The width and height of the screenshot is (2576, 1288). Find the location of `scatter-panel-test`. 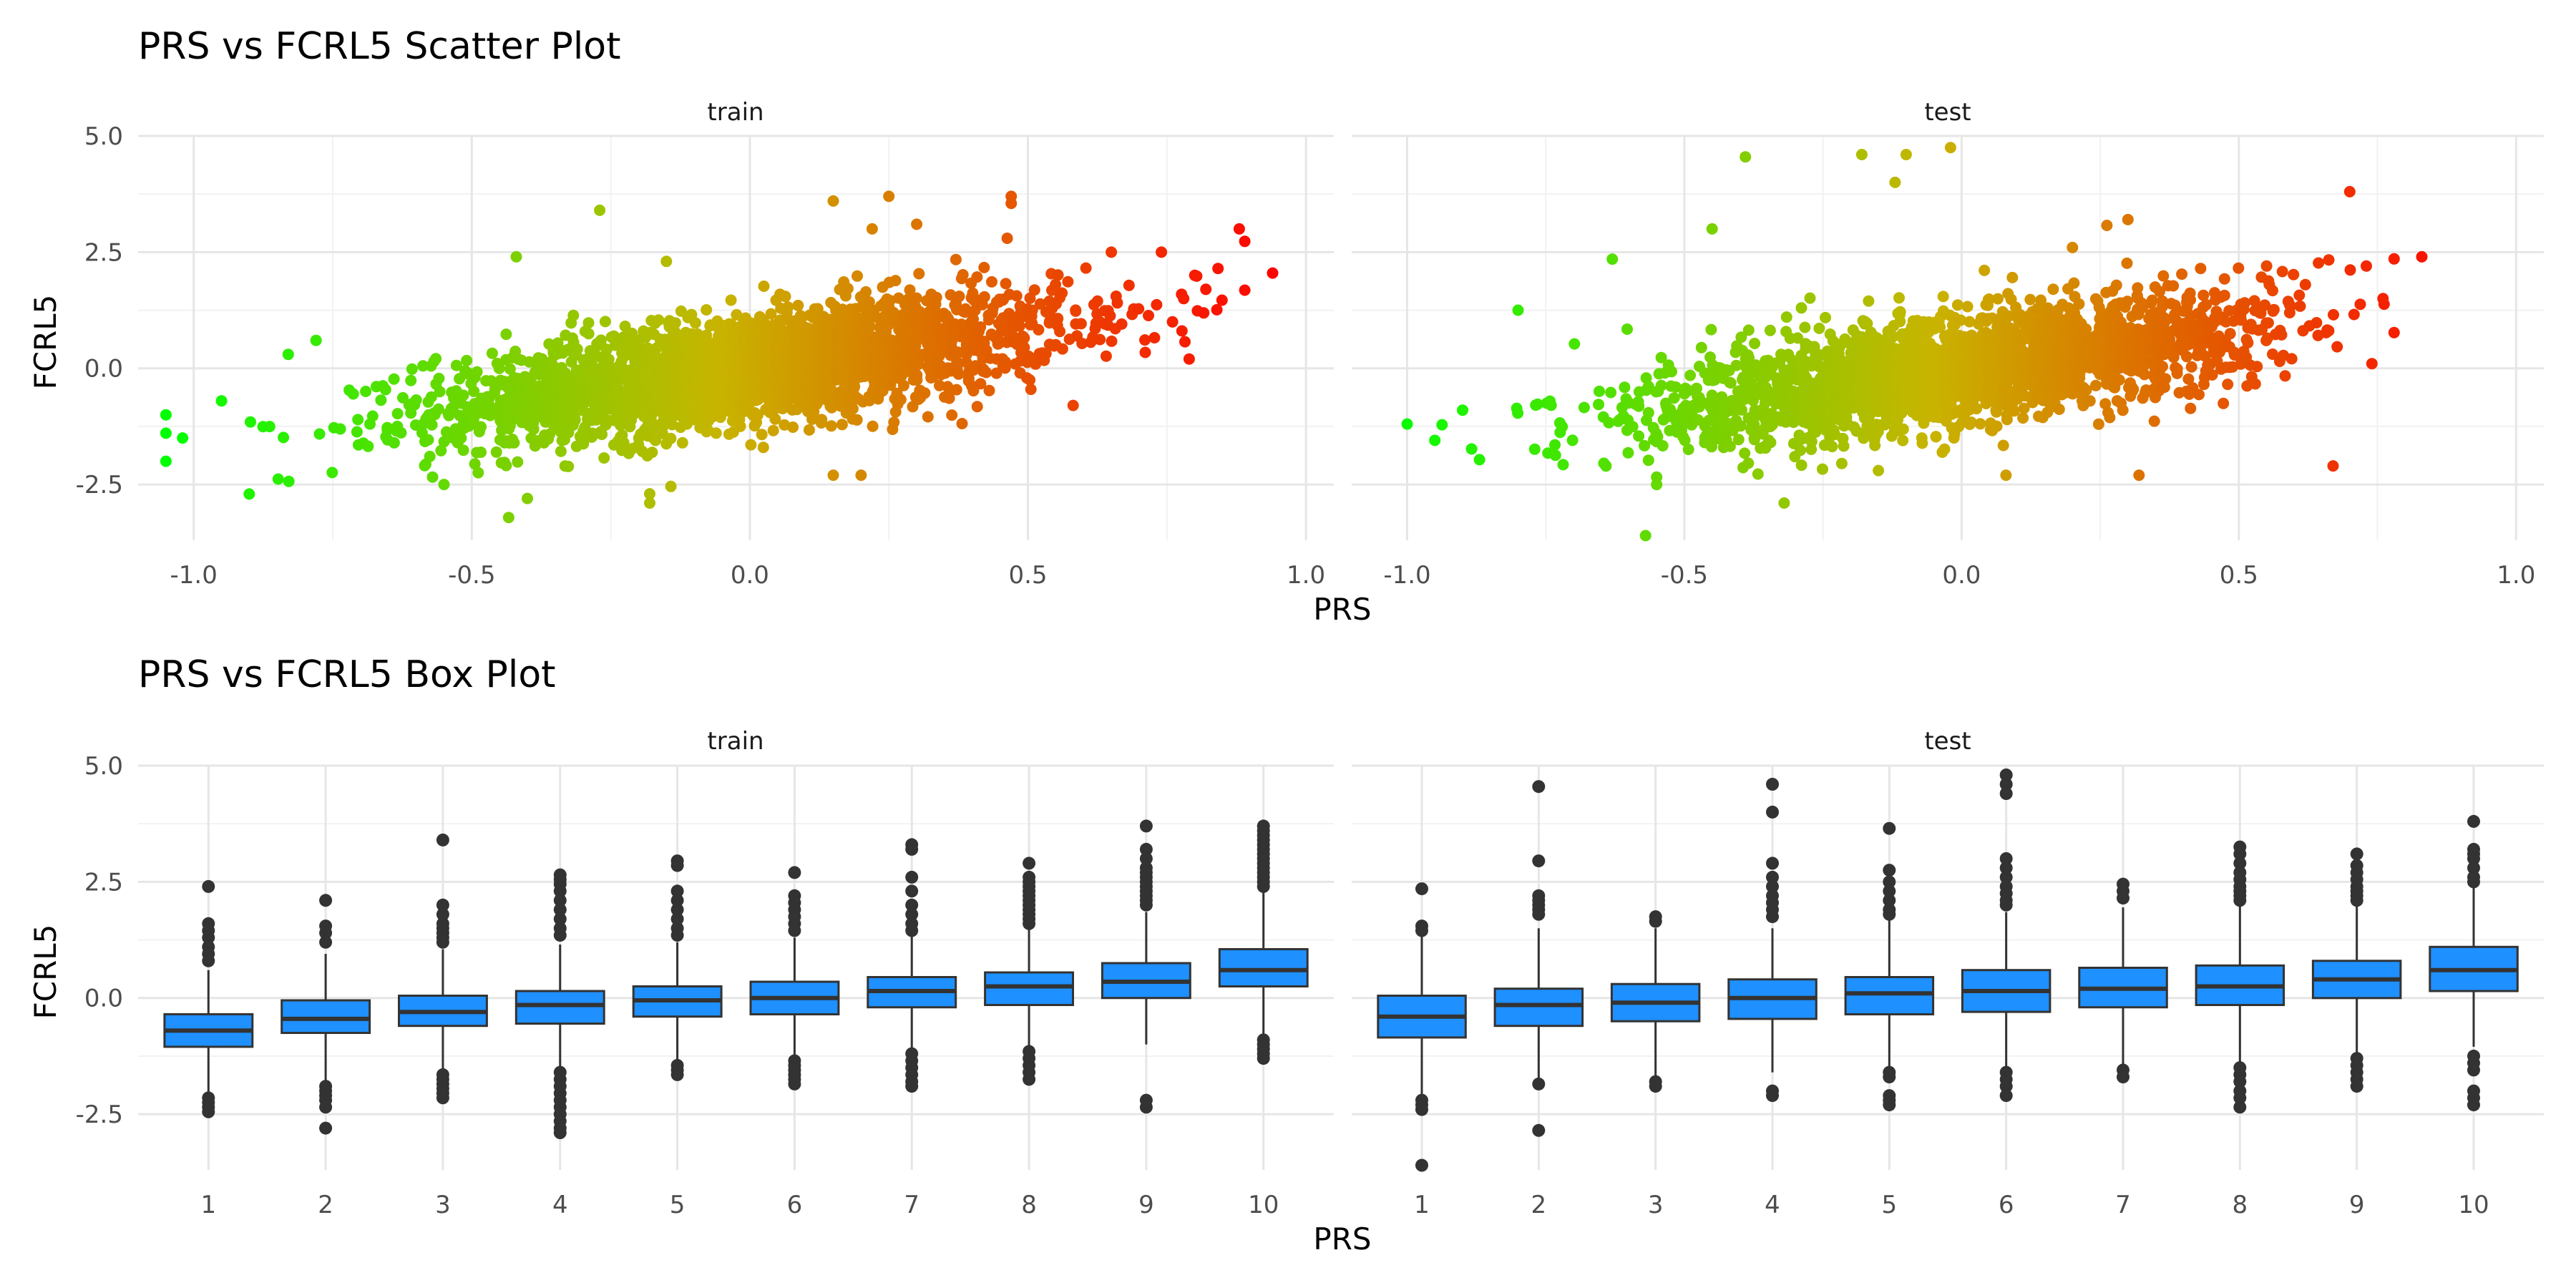

scatter-panel-test is located at coordinates (1948, 338).